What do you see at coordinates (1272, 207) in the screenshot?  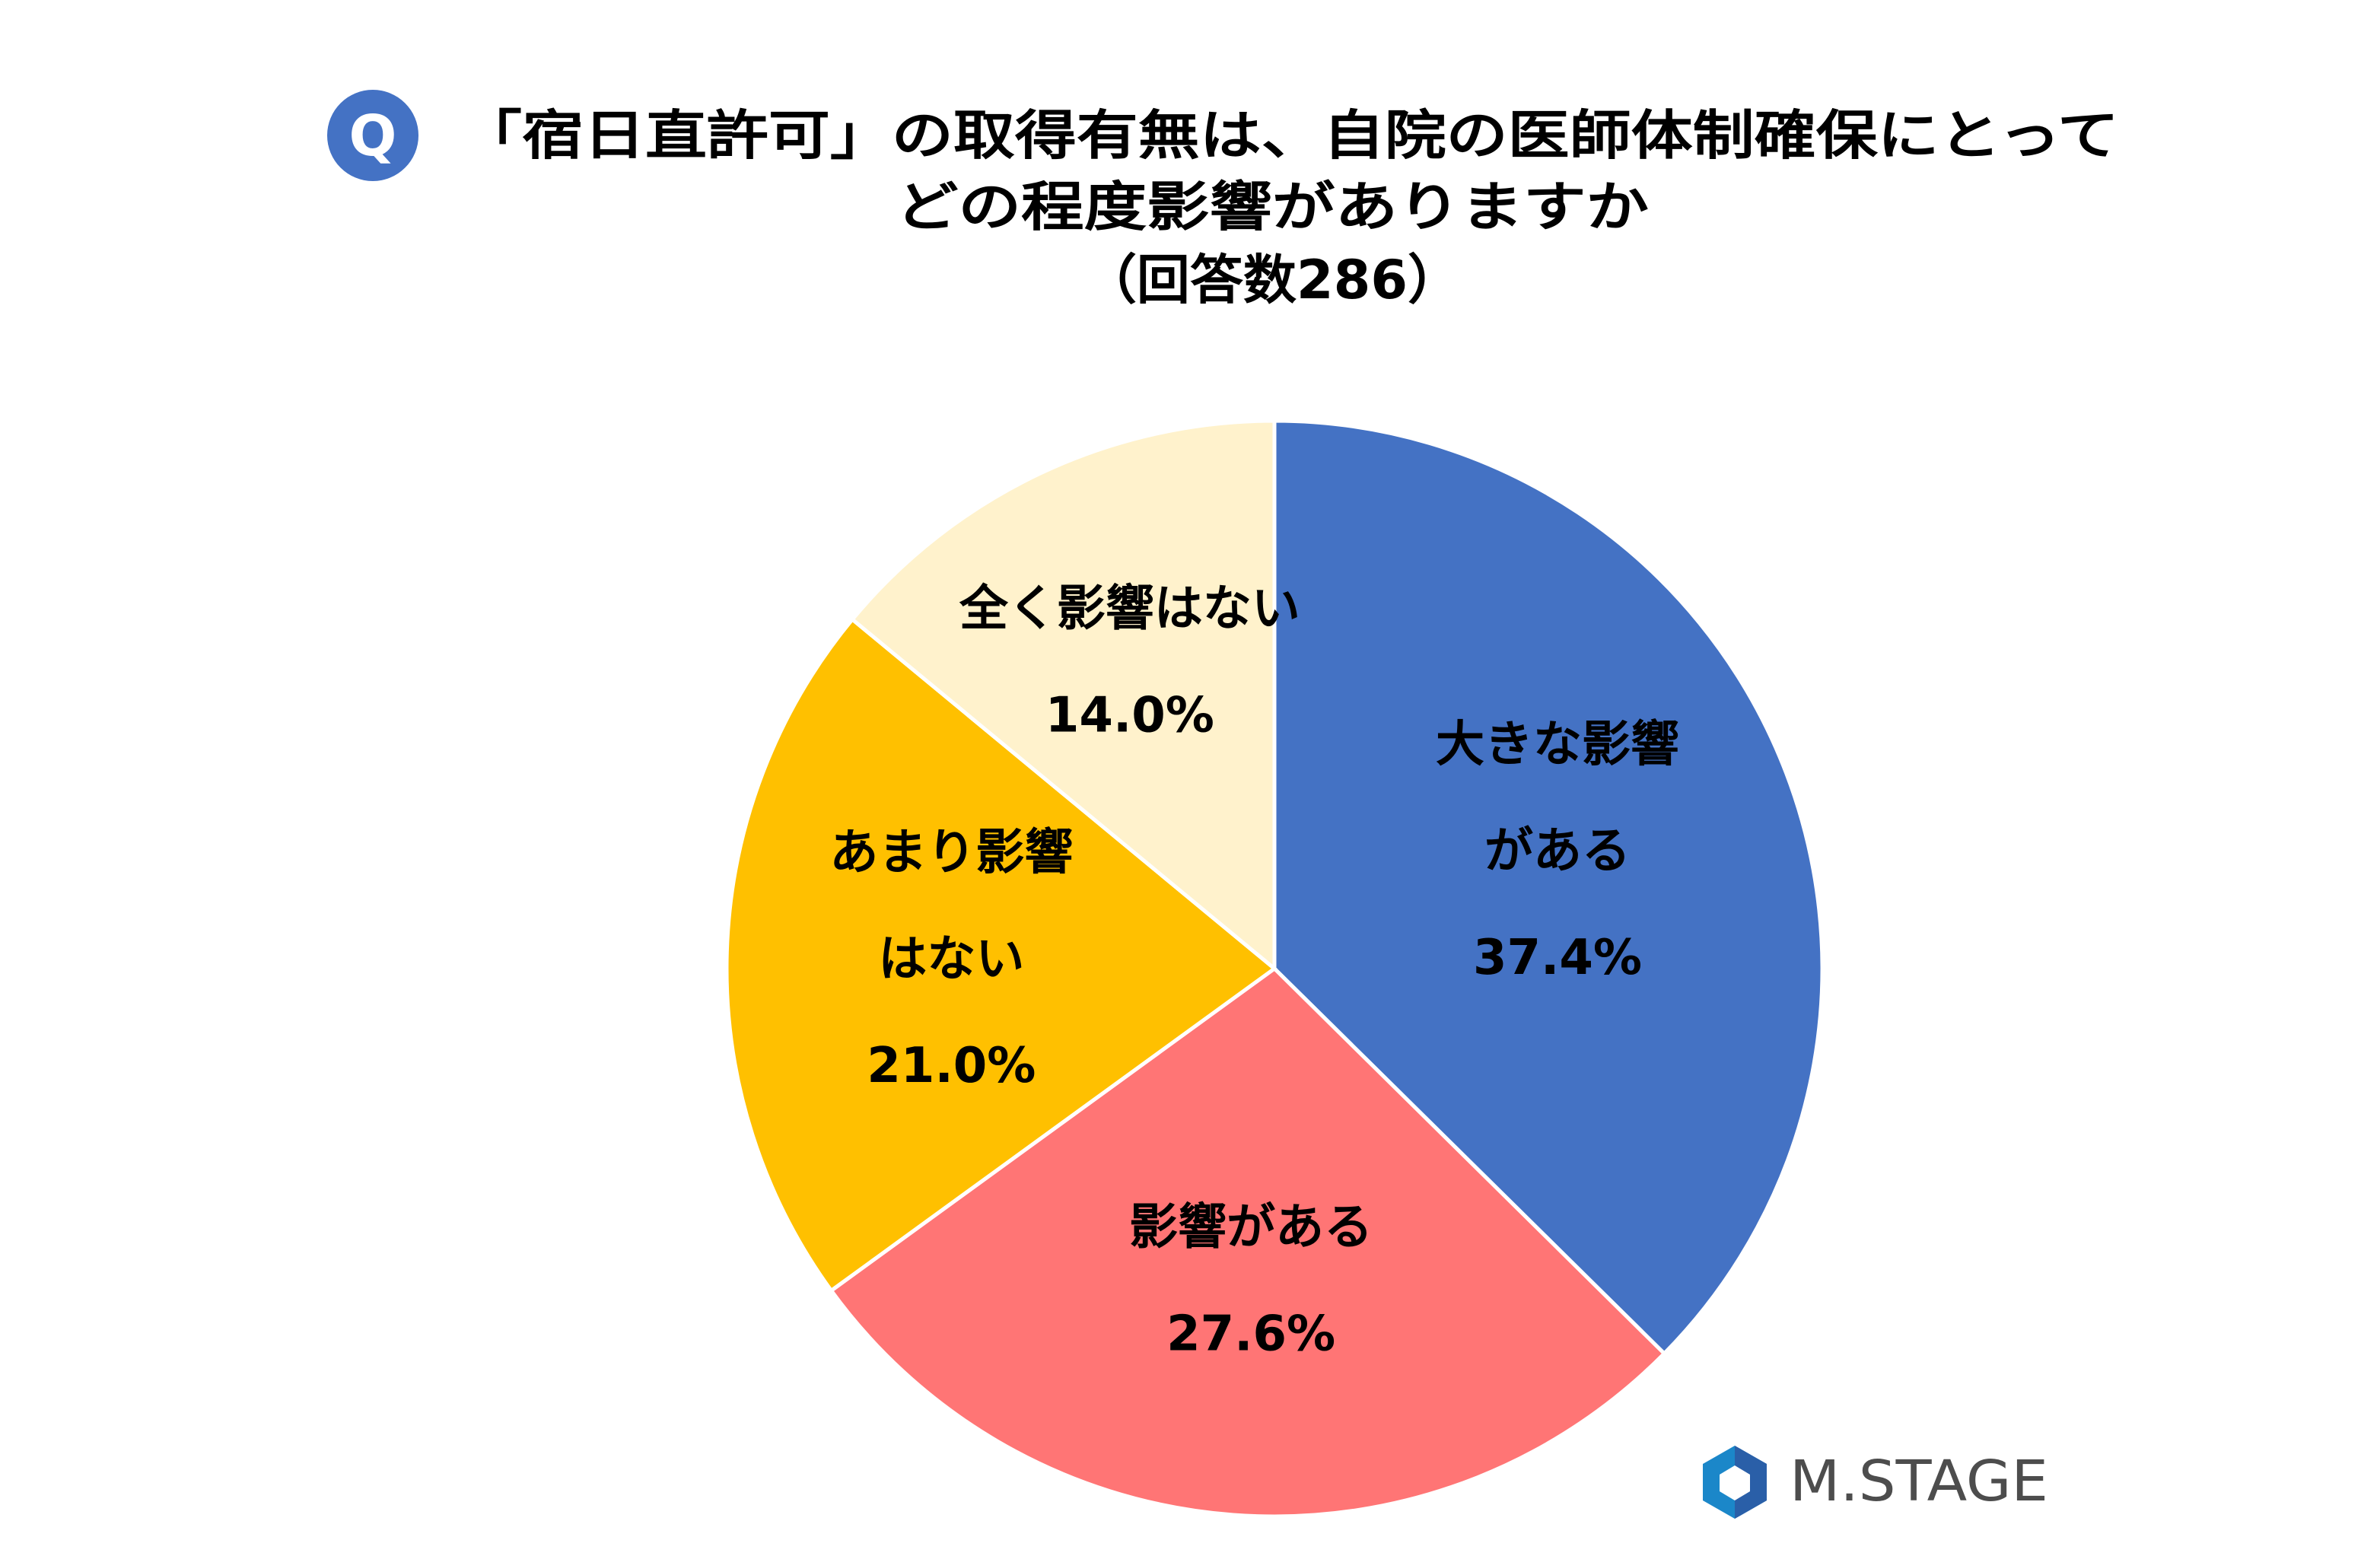 I see `chart-title-line2: どの程度影響がありますか` at bounding box center [1272, 207].